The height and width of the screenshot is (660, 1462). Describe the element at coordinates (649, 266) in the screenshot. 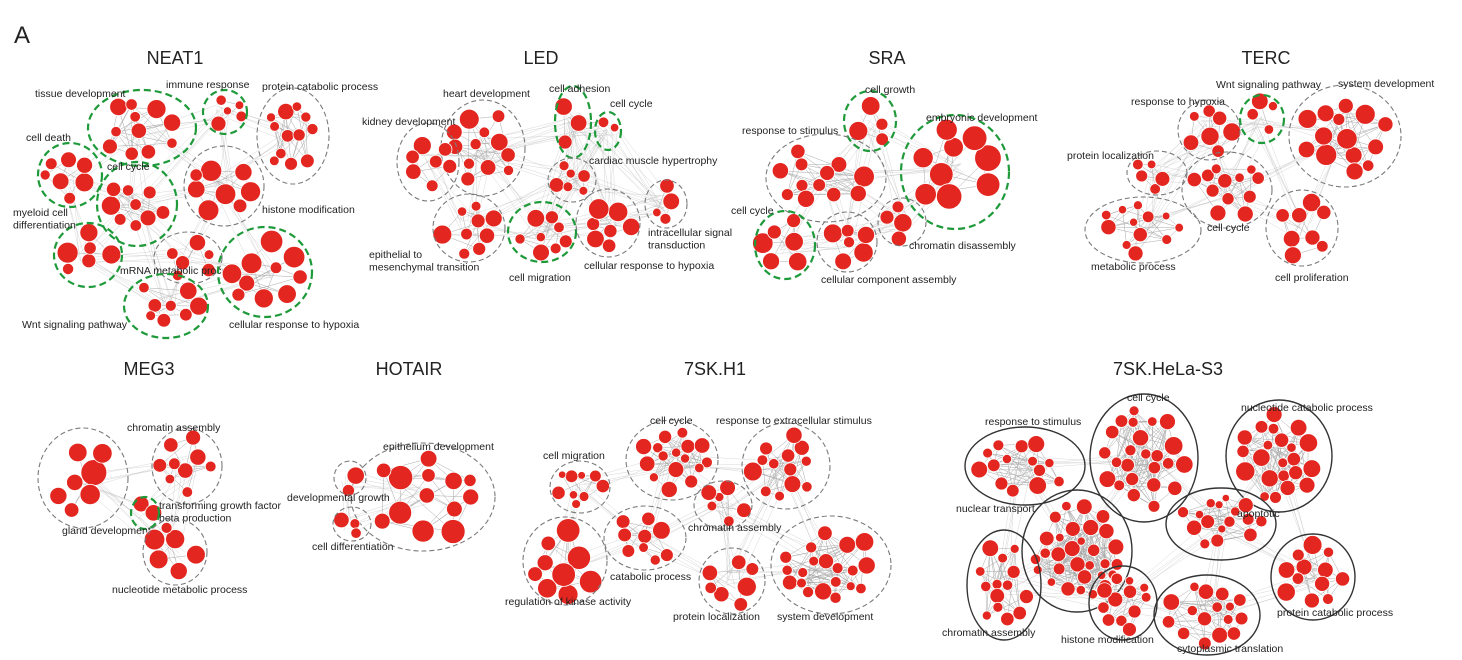

I see `cluster-label: cellular response to hypoxia` at that location.